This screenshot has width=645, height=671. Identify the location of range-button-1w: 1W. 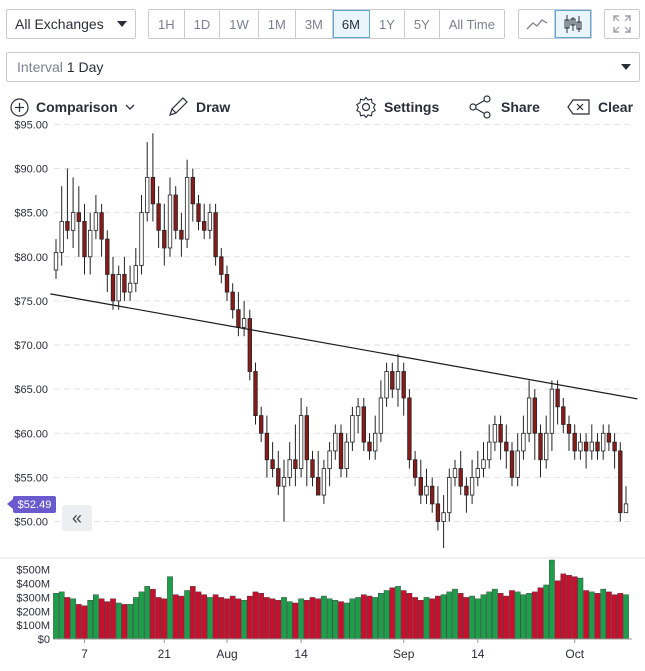
(239, 24).